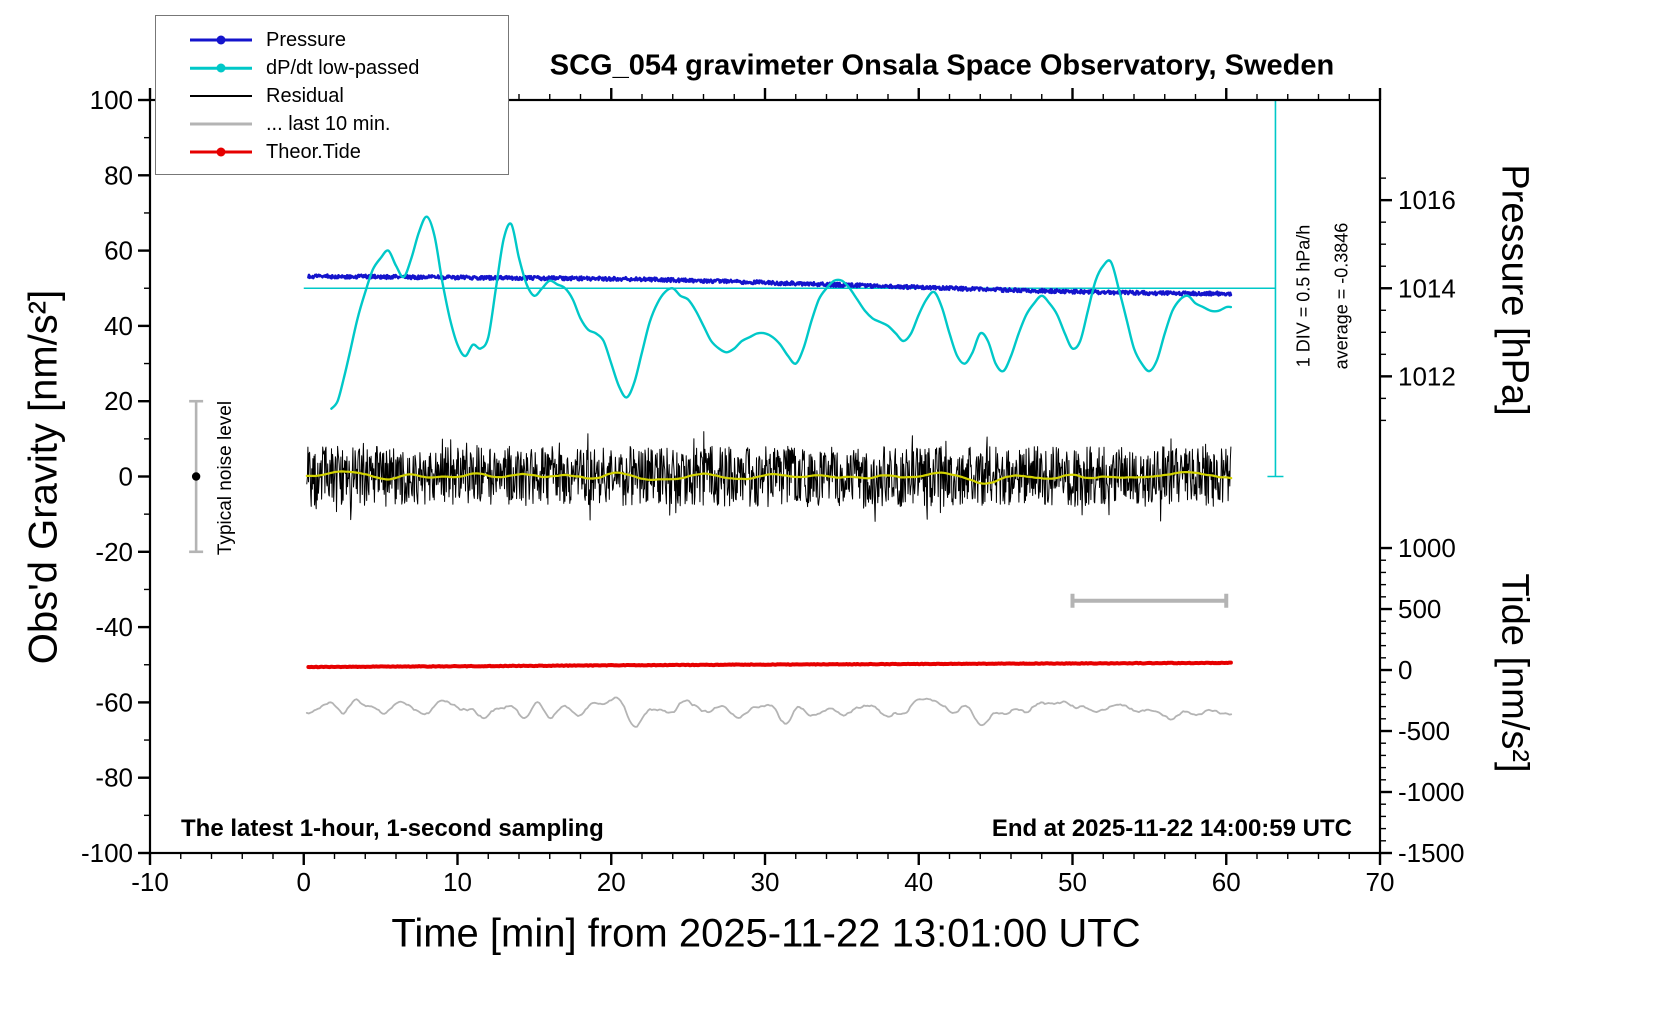 The width and height of the screenshot is (1660, 1020). I want to click on ten-minute-window-bar, so click(1149, 600).